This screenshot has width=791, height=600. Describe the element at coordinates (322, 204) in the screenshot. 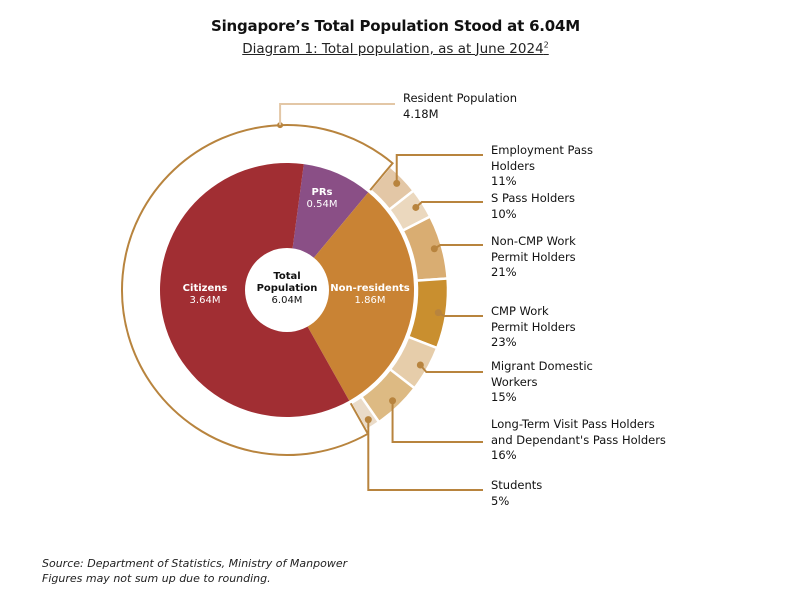

I see `prs-label-line: 0.54M` at that location.